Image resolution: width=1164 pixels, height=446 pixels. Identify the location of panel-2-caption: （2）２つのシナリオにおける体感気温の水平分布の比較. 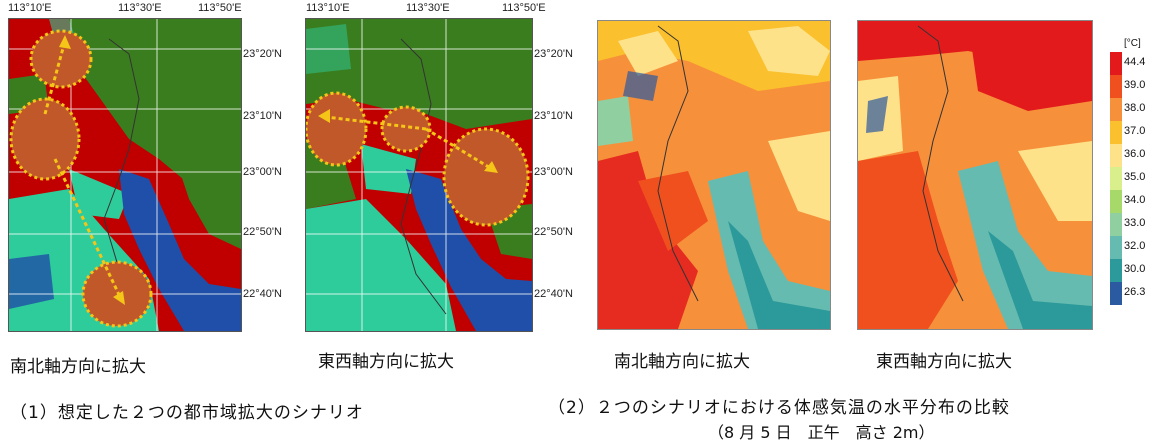
(779, 408).